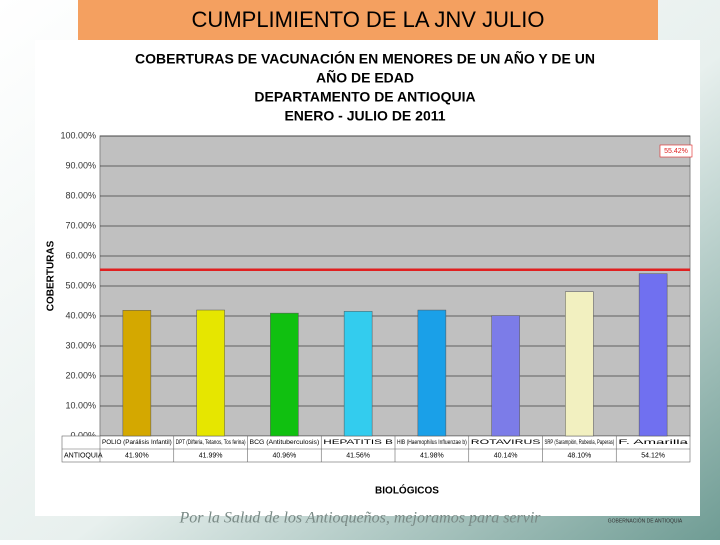  I want to click on y-tick-label: 90.00%, so click(80, 165).